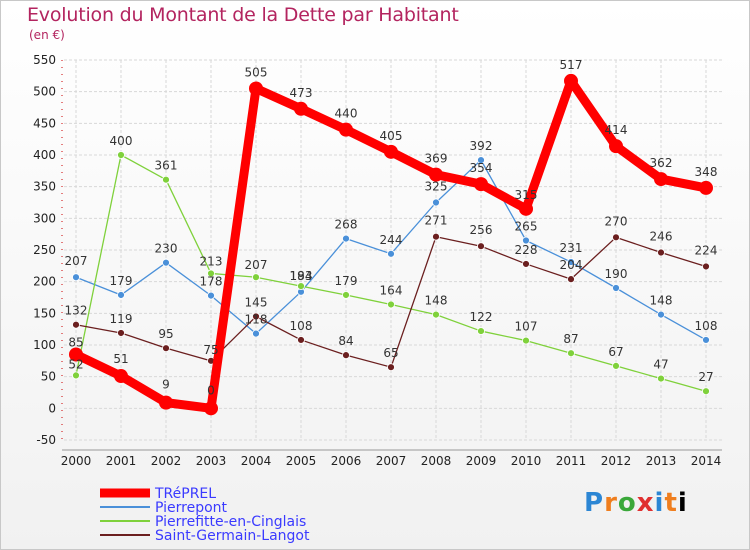 This screenshot has width=750, height=550. I want to click on data-label: 517, so click(571, 65).